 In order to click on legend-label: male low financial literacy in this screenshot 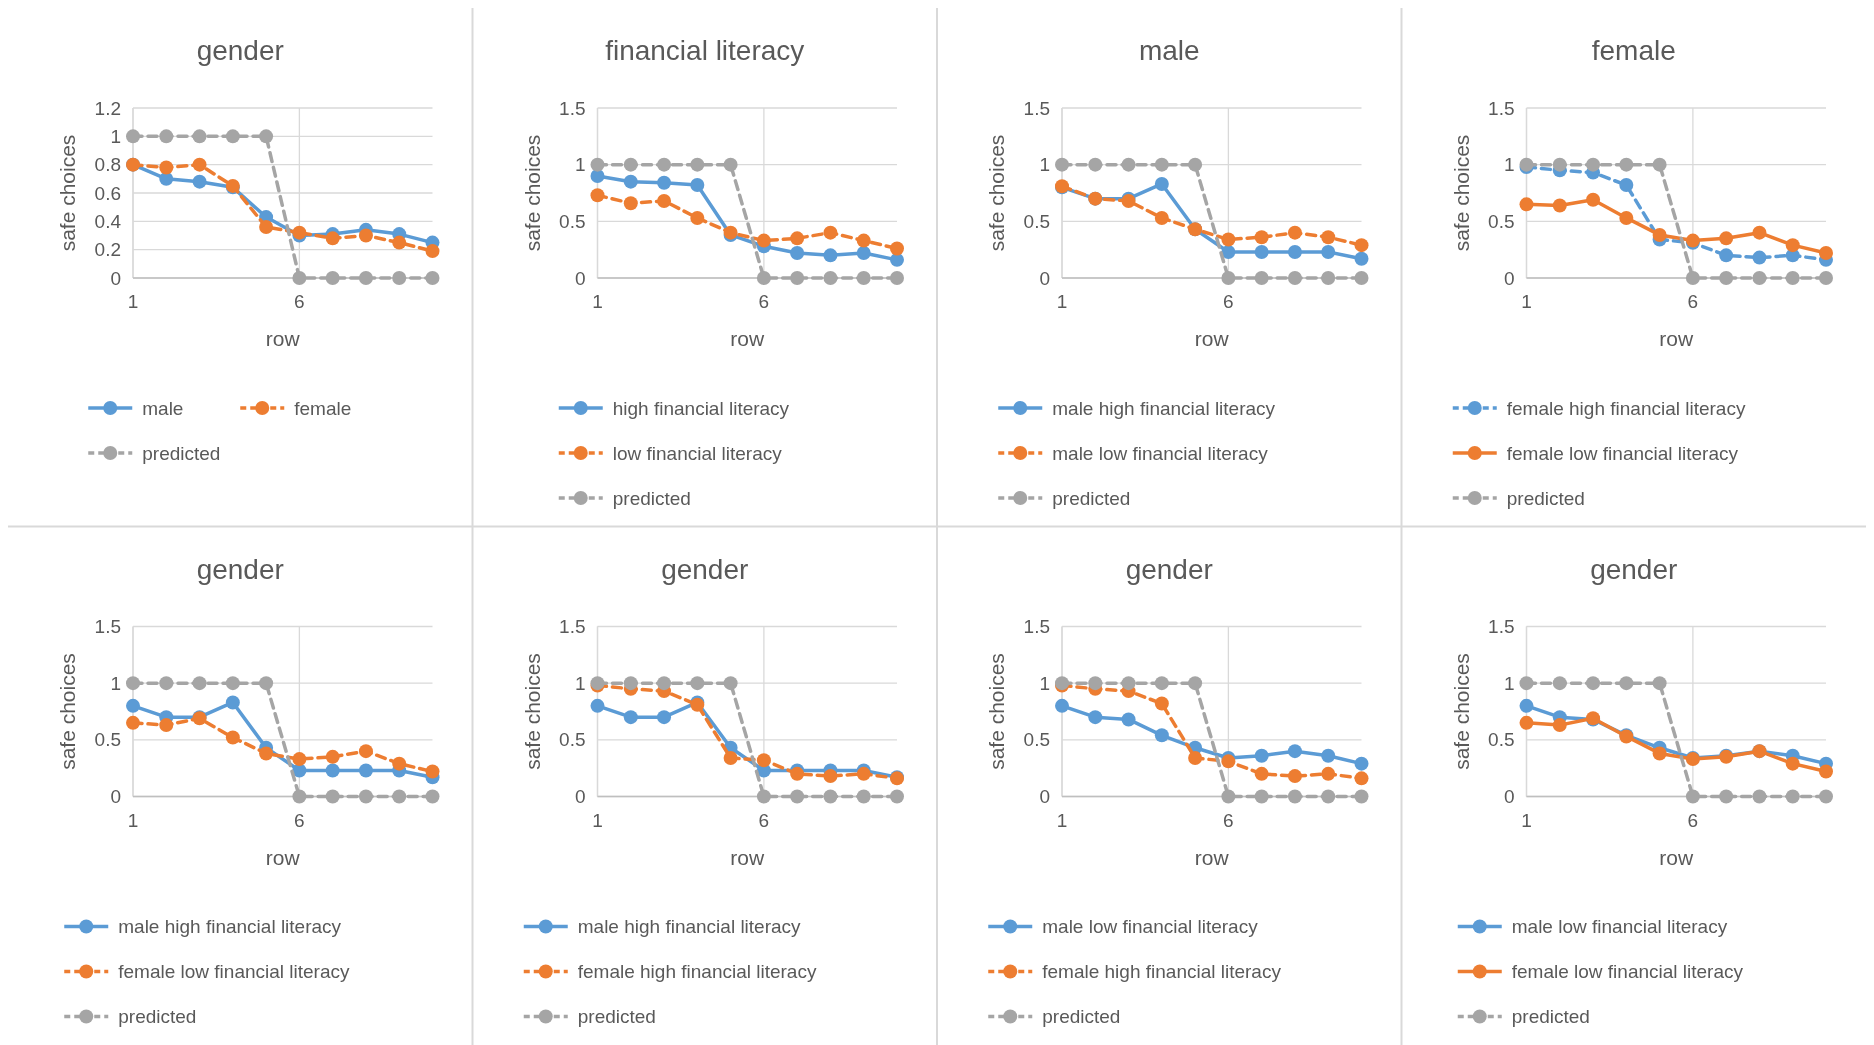, I will do `click(1160, 453)`.